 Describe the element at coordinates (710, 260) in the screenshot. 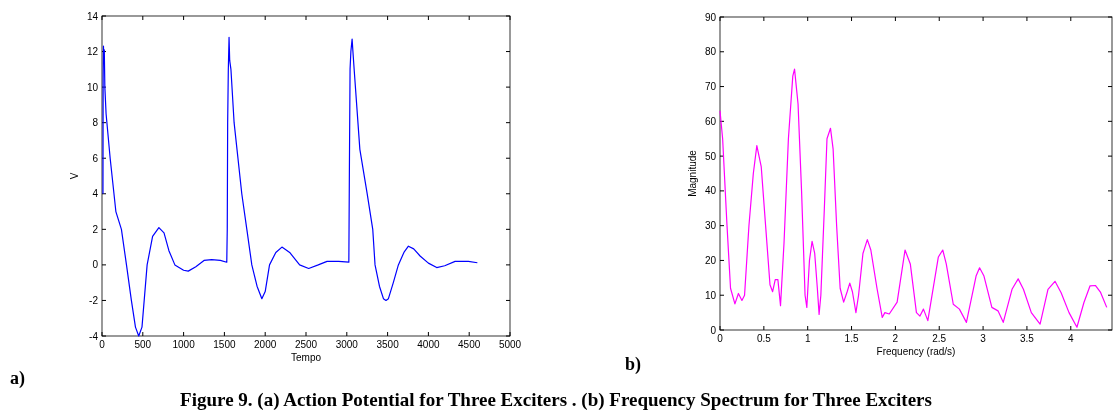

I see `y-tick-label: 20` at that location.